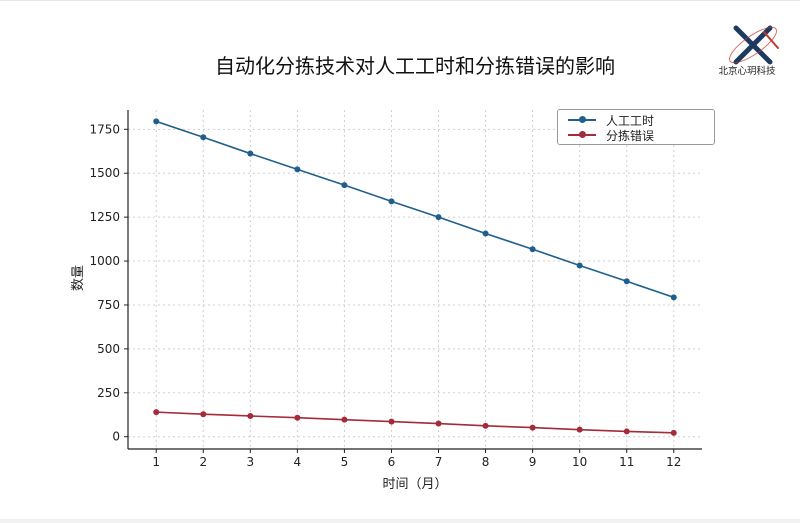  I want to click on y-tick-label: 1000, so click(104, 261).